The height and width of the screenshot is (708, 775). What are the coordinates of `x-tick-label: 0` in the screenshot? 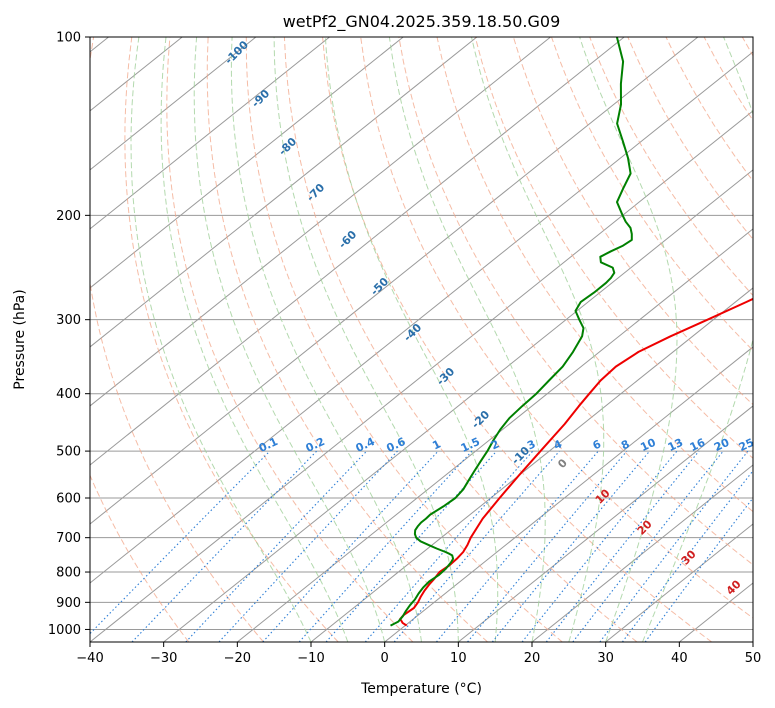 It's located at (385, 658).